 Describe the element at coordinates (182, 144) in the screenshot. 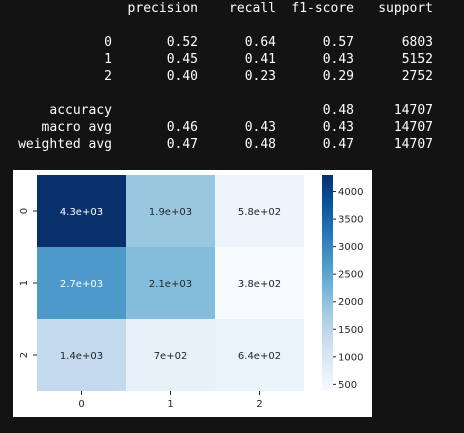

I see `precision-value: 0.47` at that location.